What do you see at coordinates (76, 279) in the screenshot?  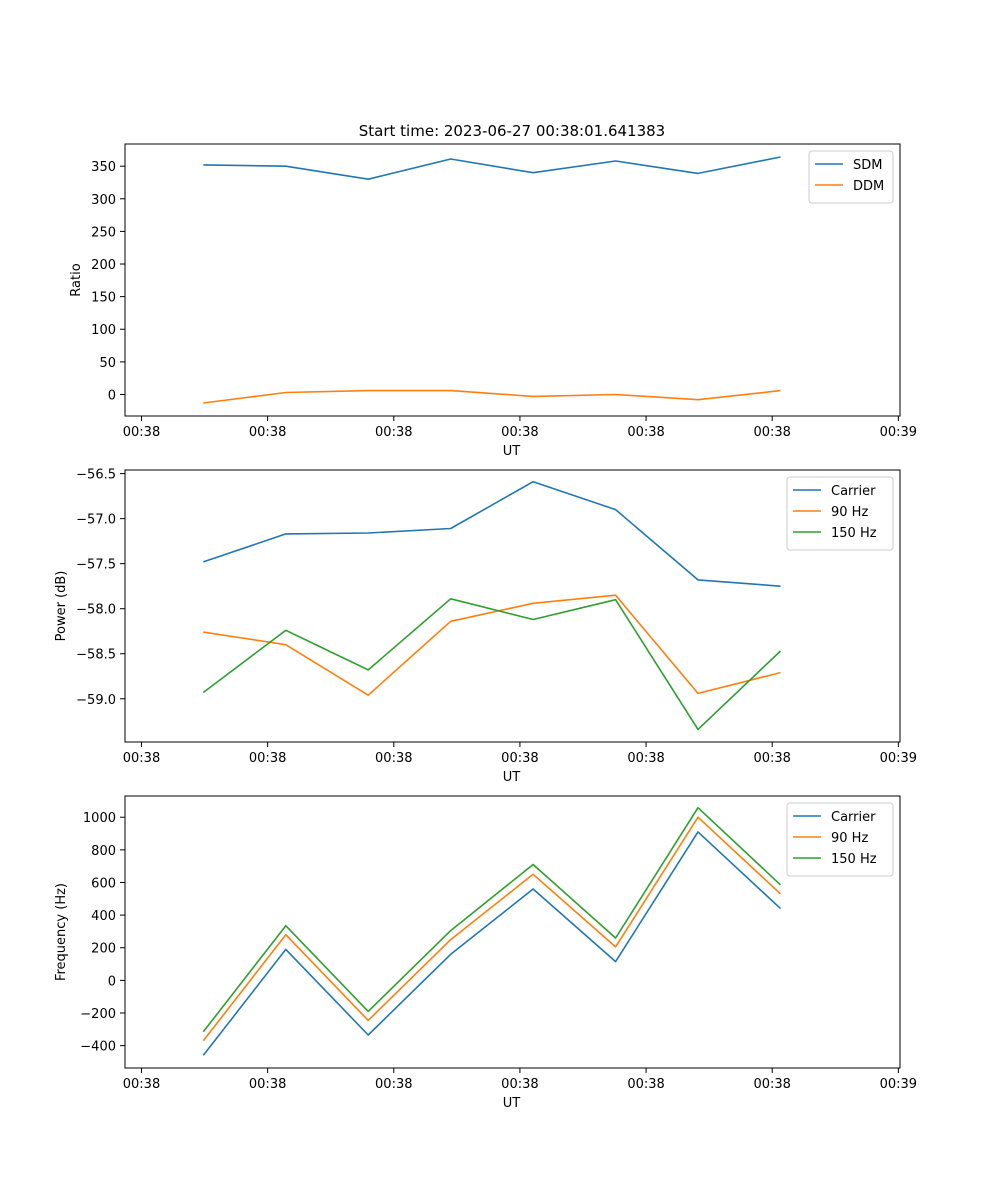 I see `y-axis-label: Ratio` at bounding box center [76, 279].